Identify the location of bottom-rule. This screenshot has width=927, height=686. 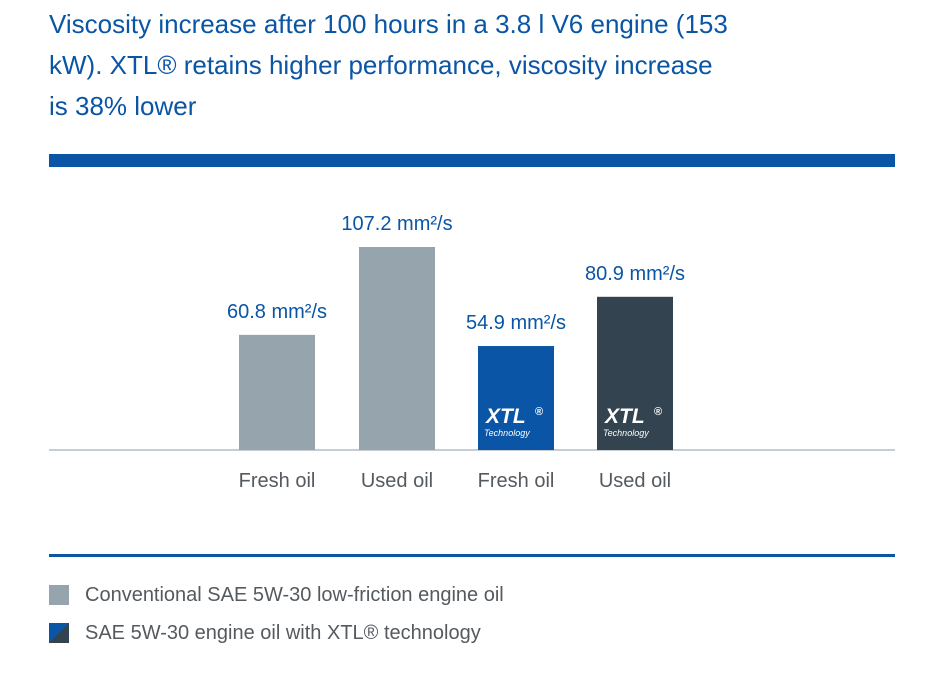
(472, 555).